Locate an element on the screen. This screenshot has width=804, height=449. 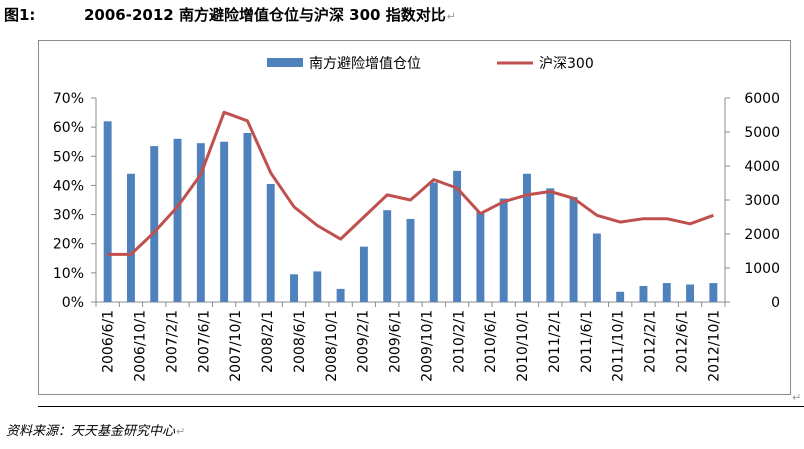
x-tick-label: 2012/10/1 is located at coordinates (714, 346).